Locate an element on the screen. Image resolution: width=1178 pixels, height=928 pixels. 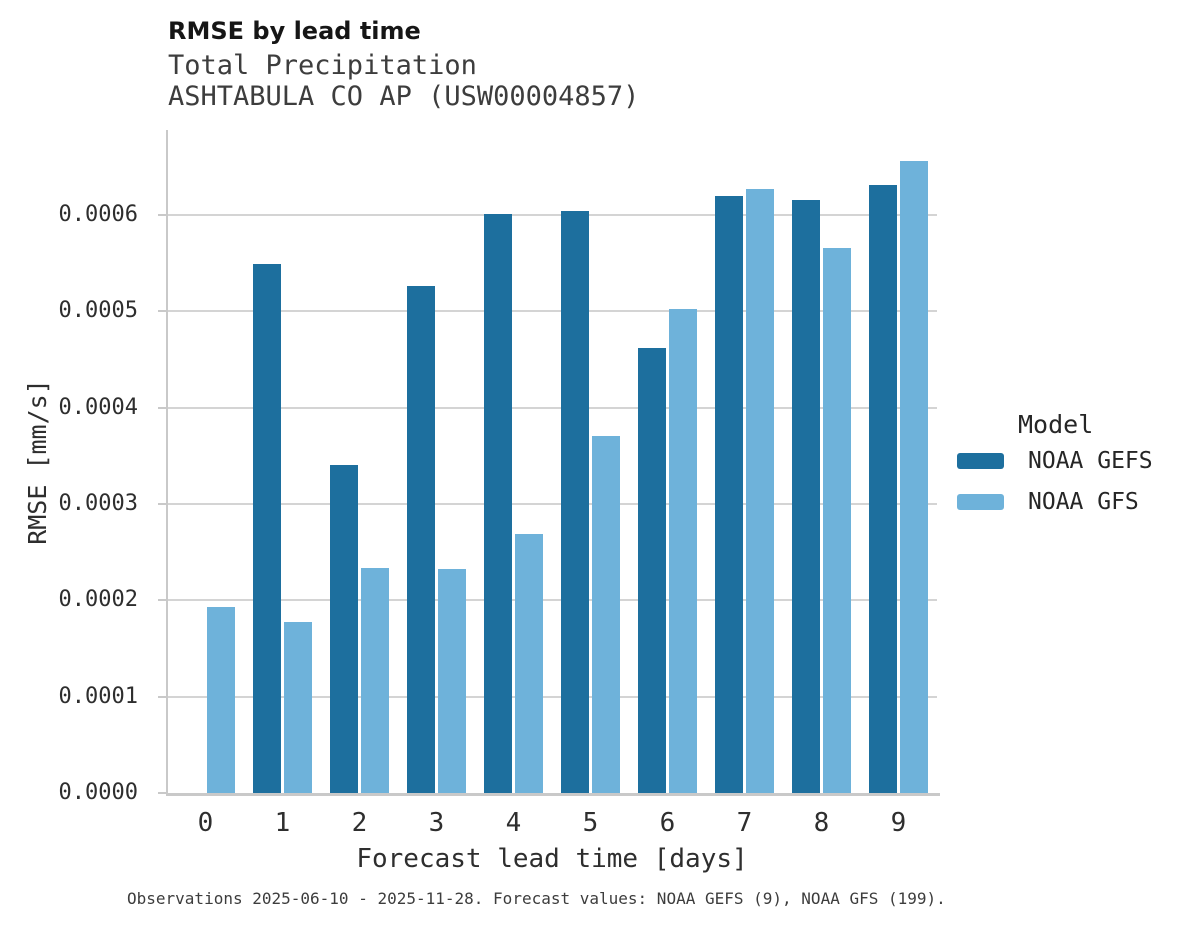
y-tick-label: 0.0006 is located at coordinates (98, 214).